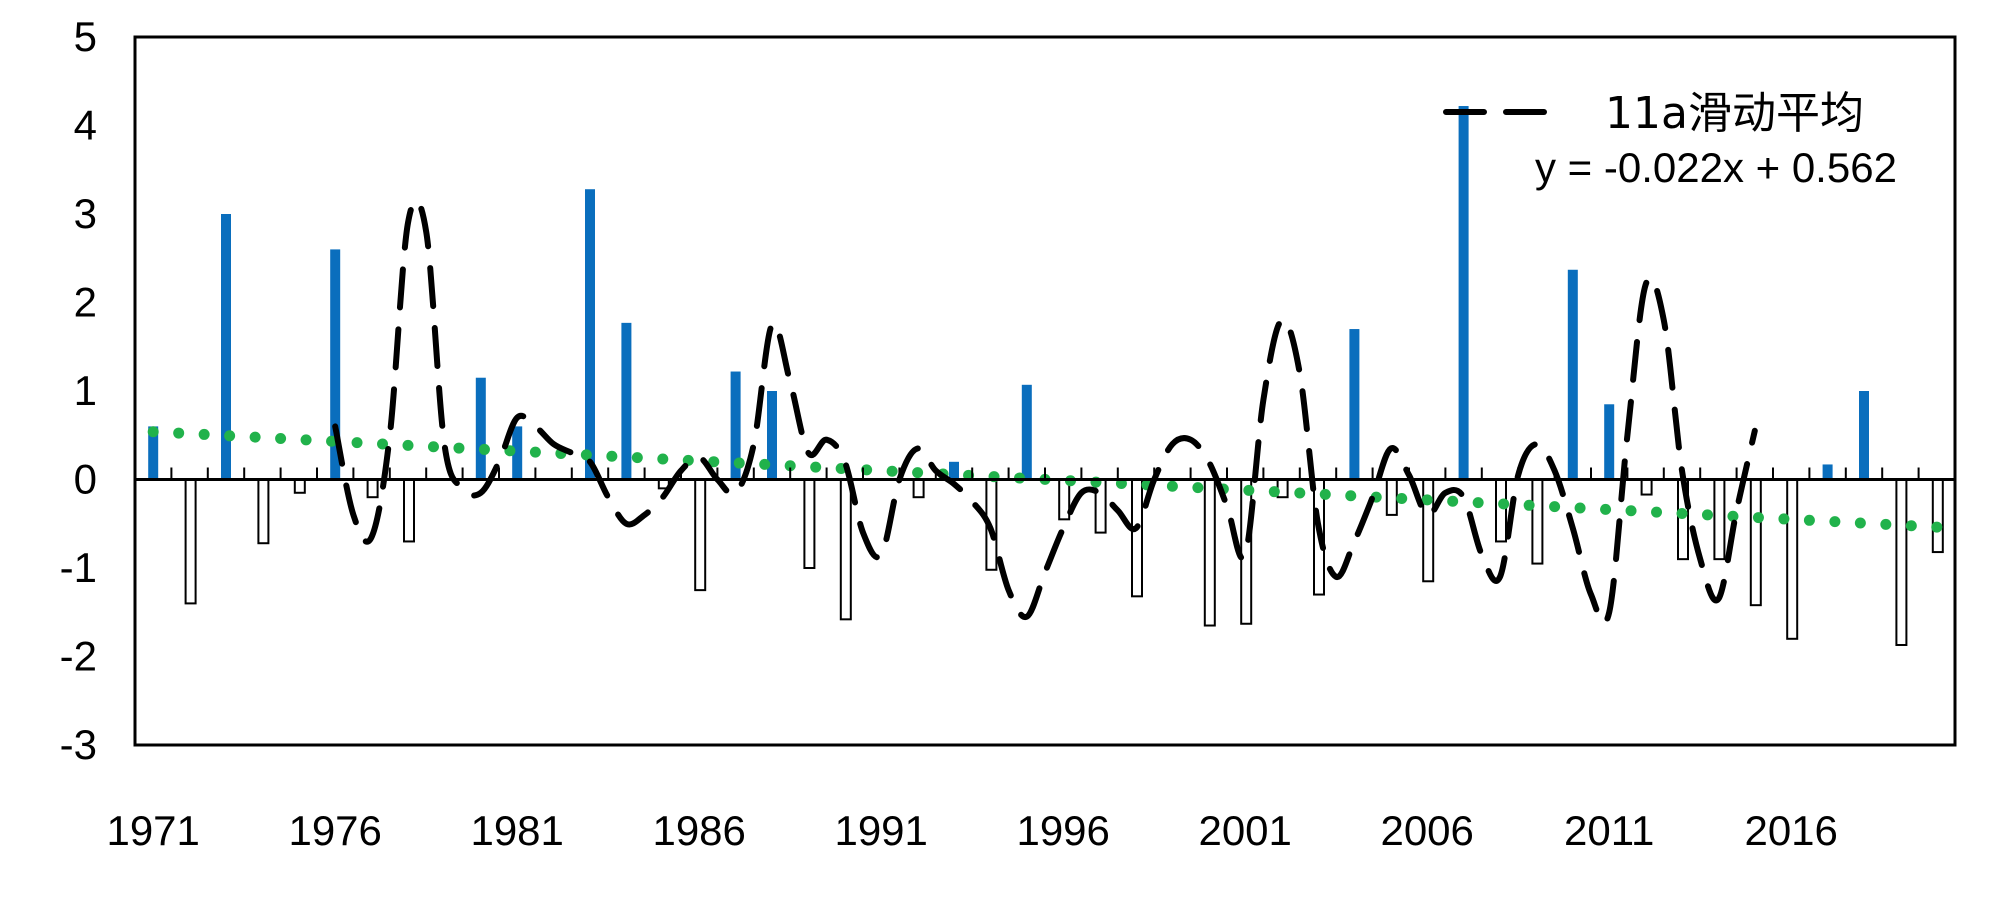  Describe the element at coordinates (590, 334) in the screenshot. I see `bar-1983` at that location.